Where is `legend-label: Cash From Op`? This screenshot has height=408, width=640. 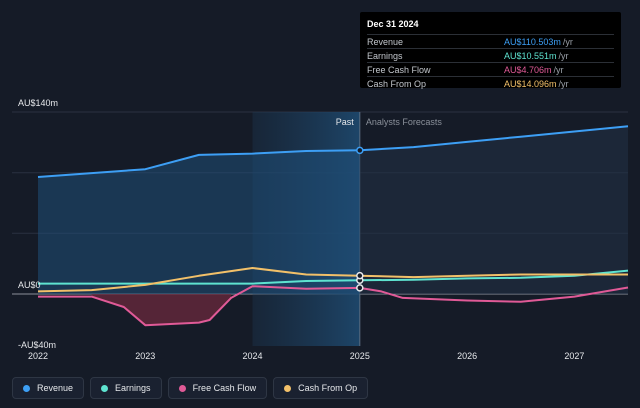
legend-label: Cash From Op is located at coordinates (328, 388).